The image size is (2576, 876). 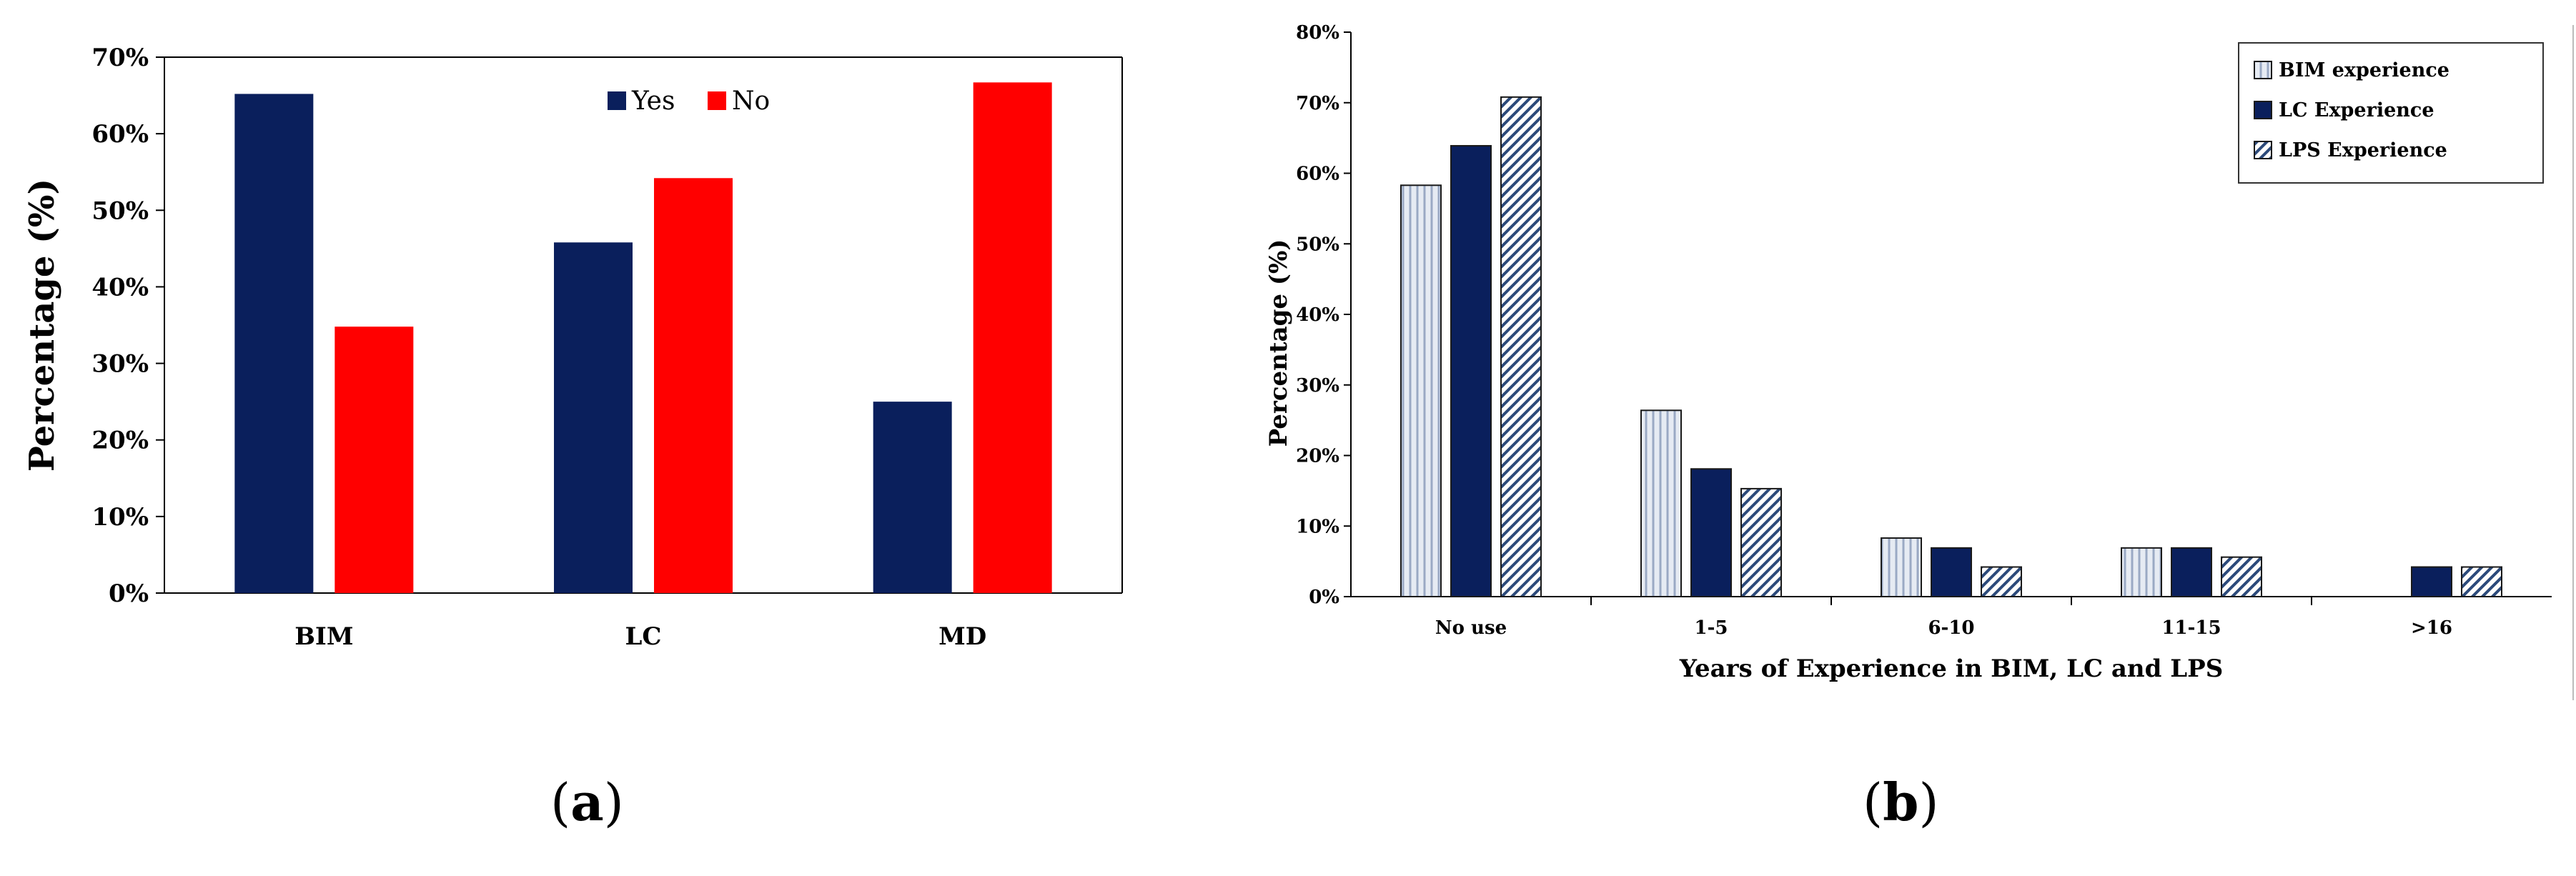 I want to click on y-tick-label-a: 20%, so click(x=120, y=441).